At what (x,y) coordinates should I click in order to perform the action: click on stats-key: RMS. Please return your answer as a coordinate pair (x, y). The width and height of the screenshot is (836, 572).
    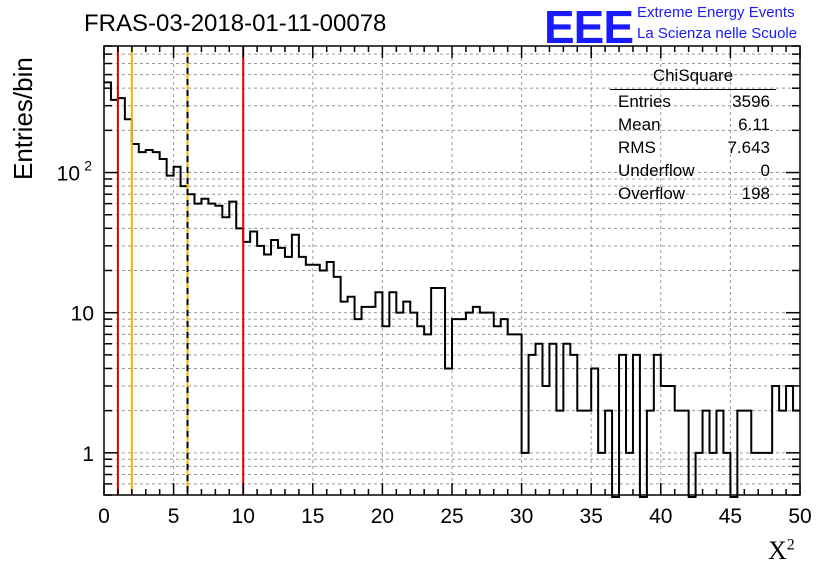
    Looking at the image, I should click on (637, 147).